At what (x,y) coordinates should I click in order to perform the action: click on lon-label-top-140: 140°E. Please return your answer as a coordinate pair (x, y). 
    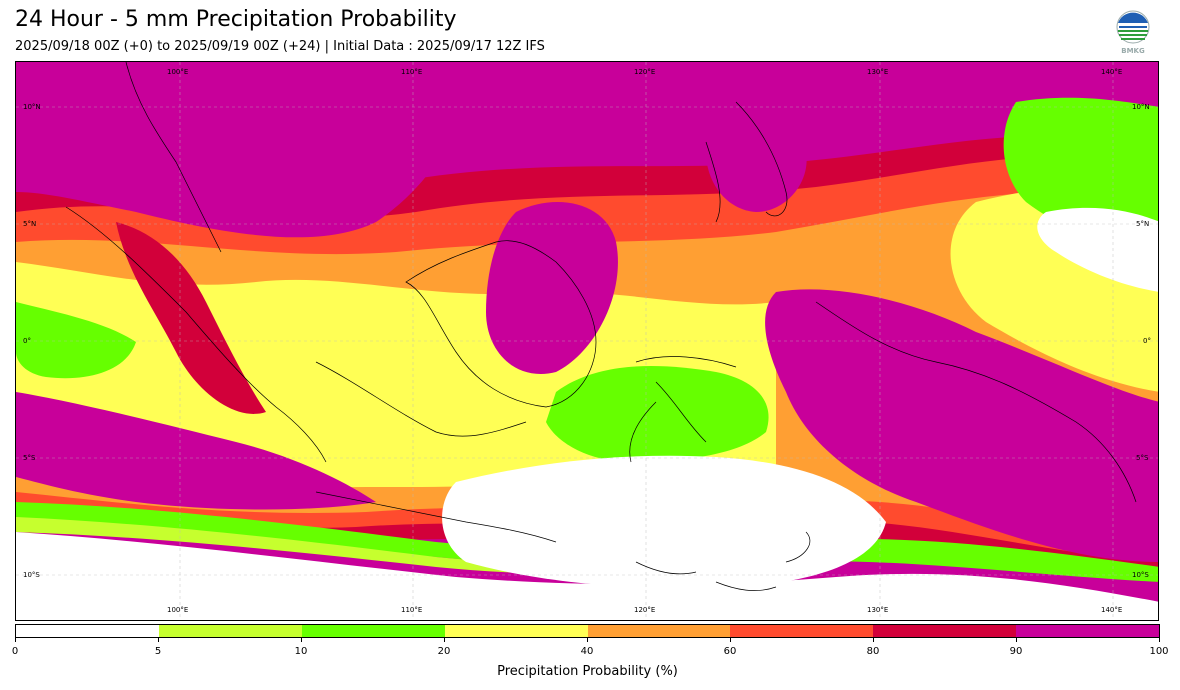
    Looking at the image, I should click on (1112, 72).